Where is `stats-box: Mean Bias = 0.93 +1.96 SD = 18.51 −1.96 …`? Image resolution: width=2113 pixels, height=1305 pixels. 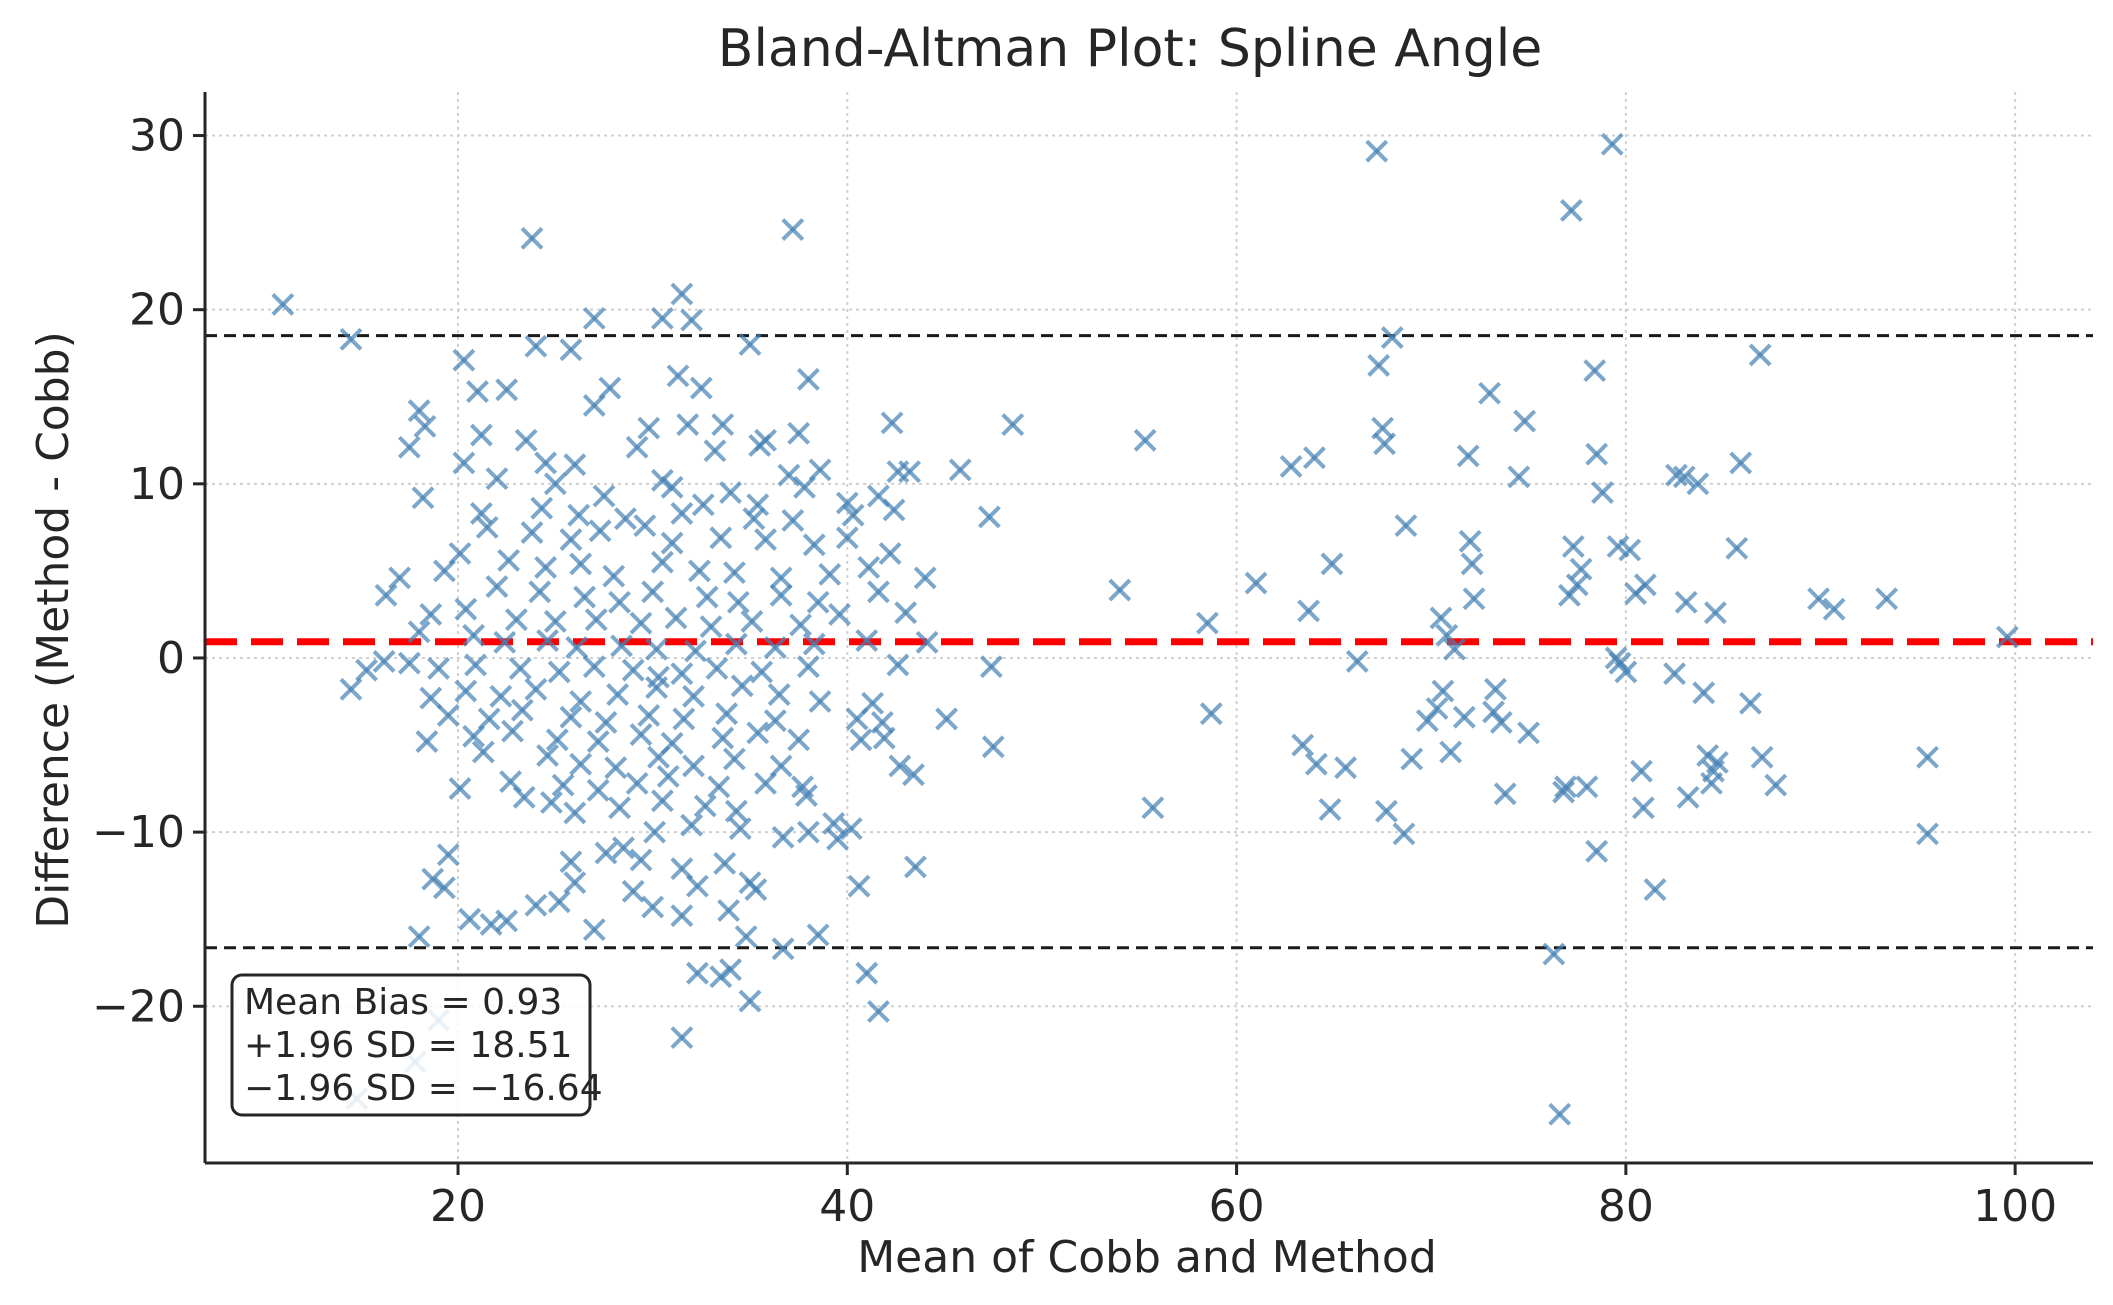 stats-box: Mean Bias = 0.93 +1.96 SD = 18.51 −1.96 … is located at coordinates (416, 1045).